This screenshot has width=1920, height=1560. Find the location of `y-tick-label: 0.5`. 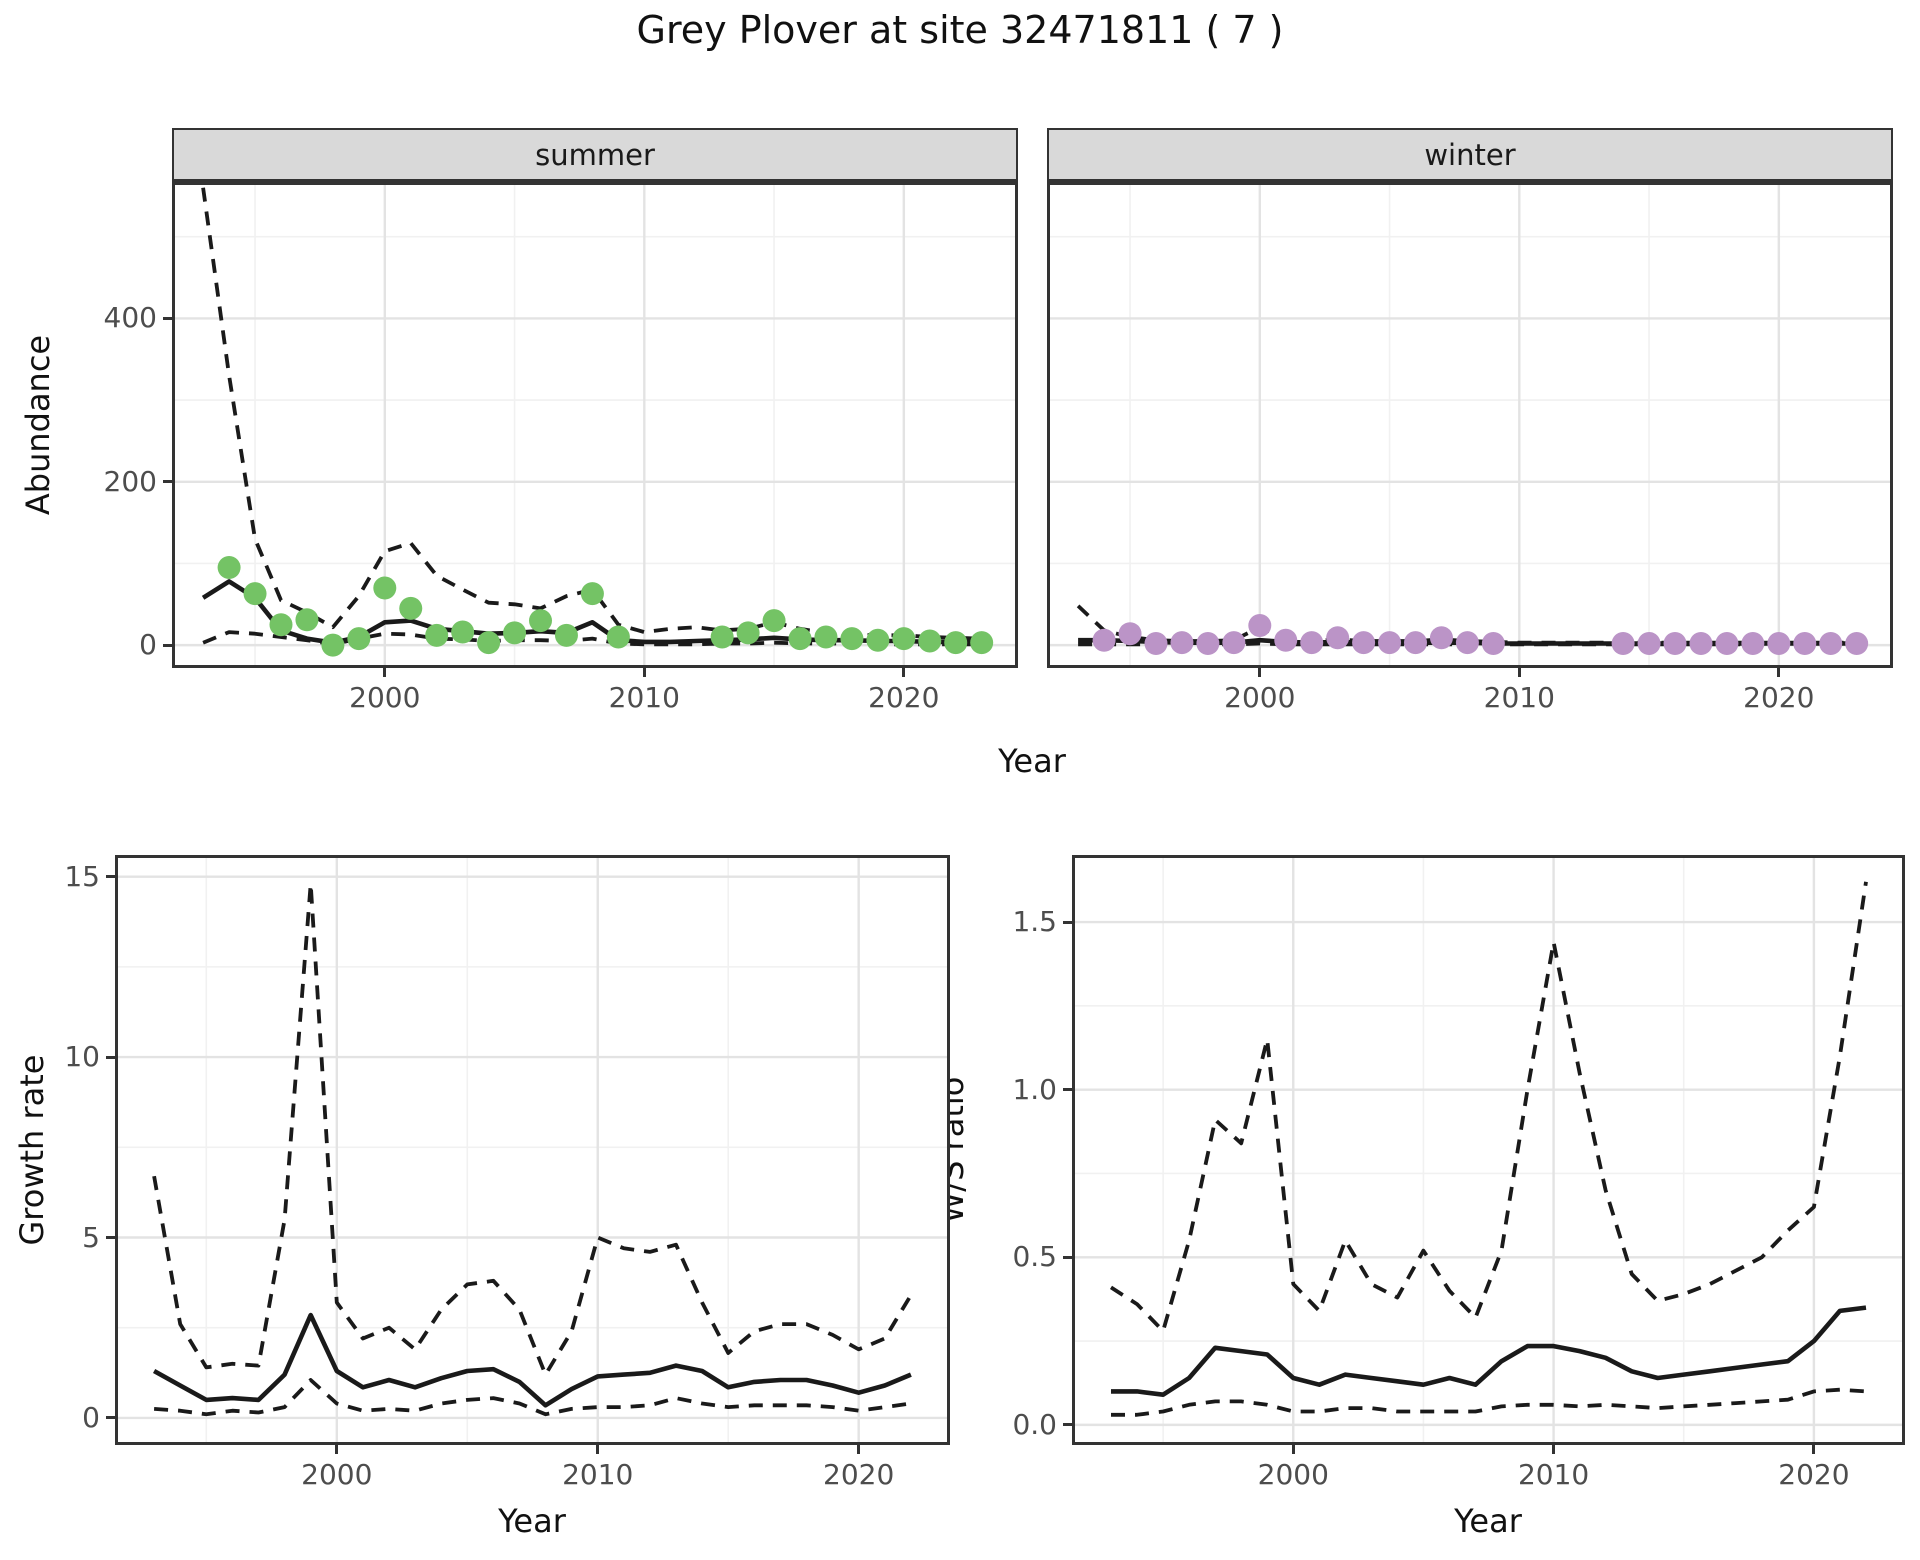

y-tick-label: 0.5 is located at coordinates (1034, 1257).